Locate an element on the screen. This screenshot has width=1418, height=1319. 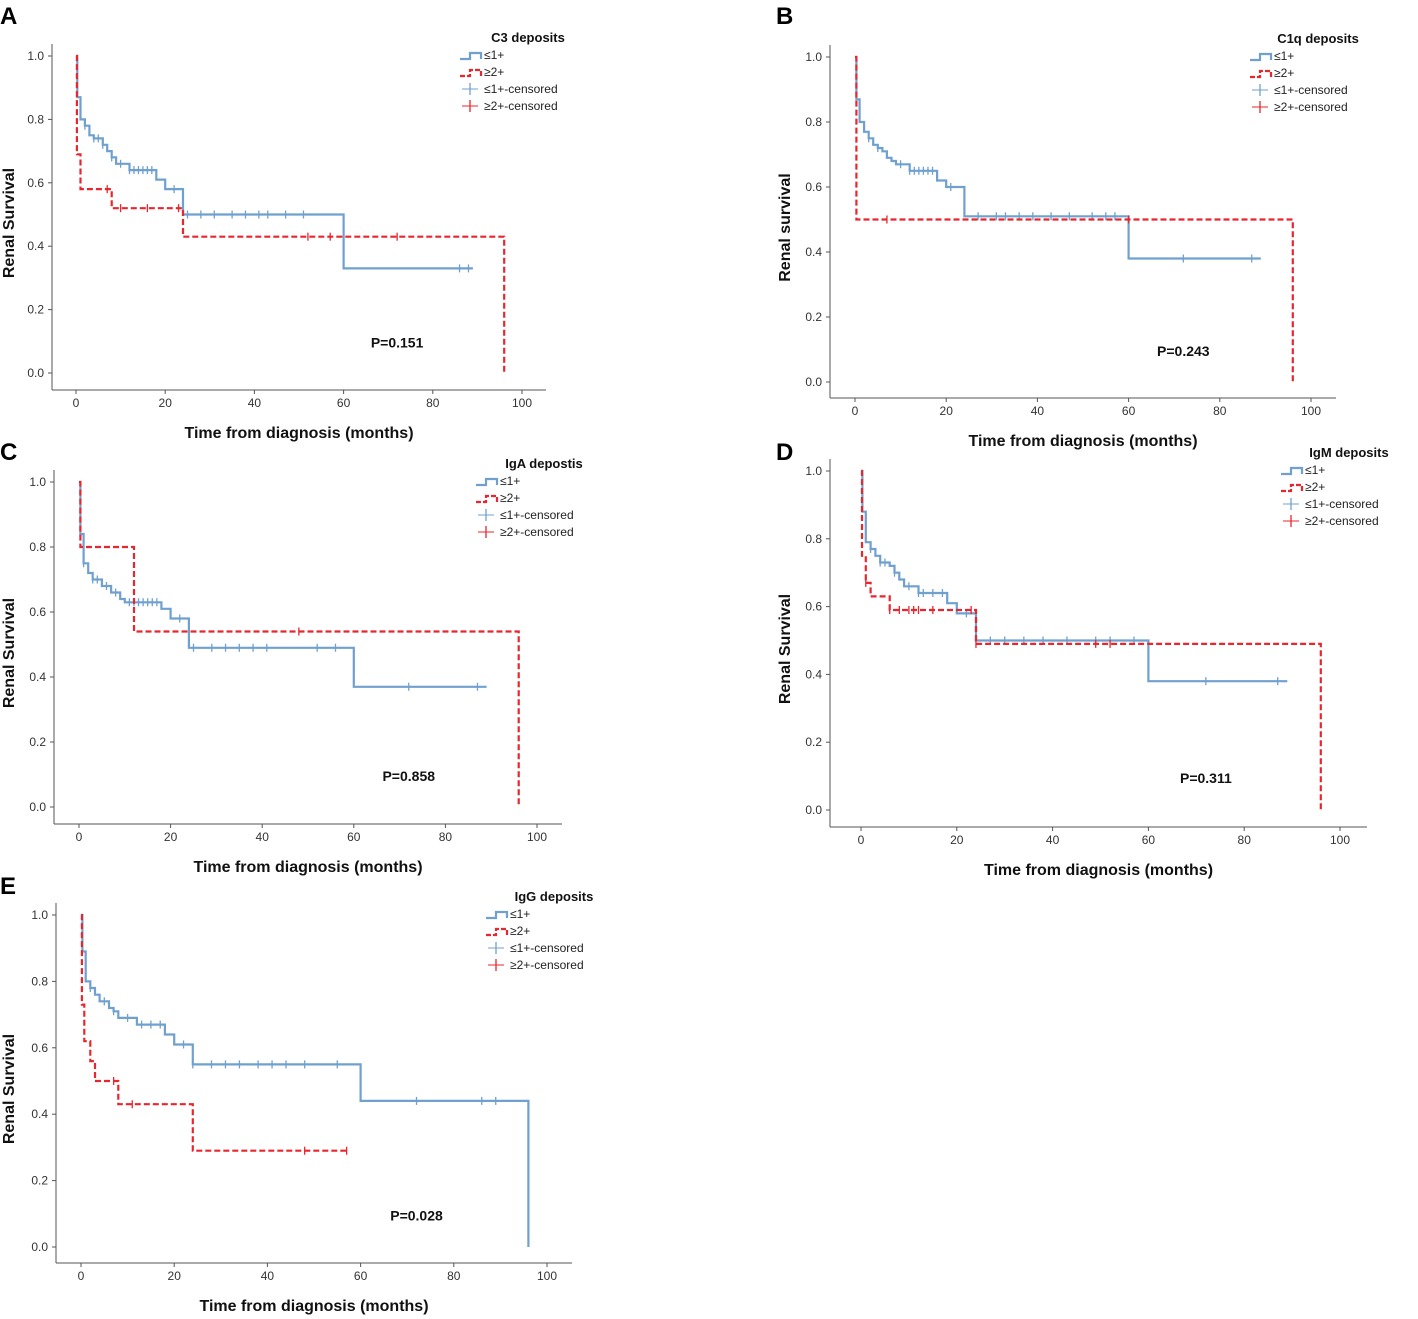
p-value: P=0.151 is located at coordinates (397, 343).